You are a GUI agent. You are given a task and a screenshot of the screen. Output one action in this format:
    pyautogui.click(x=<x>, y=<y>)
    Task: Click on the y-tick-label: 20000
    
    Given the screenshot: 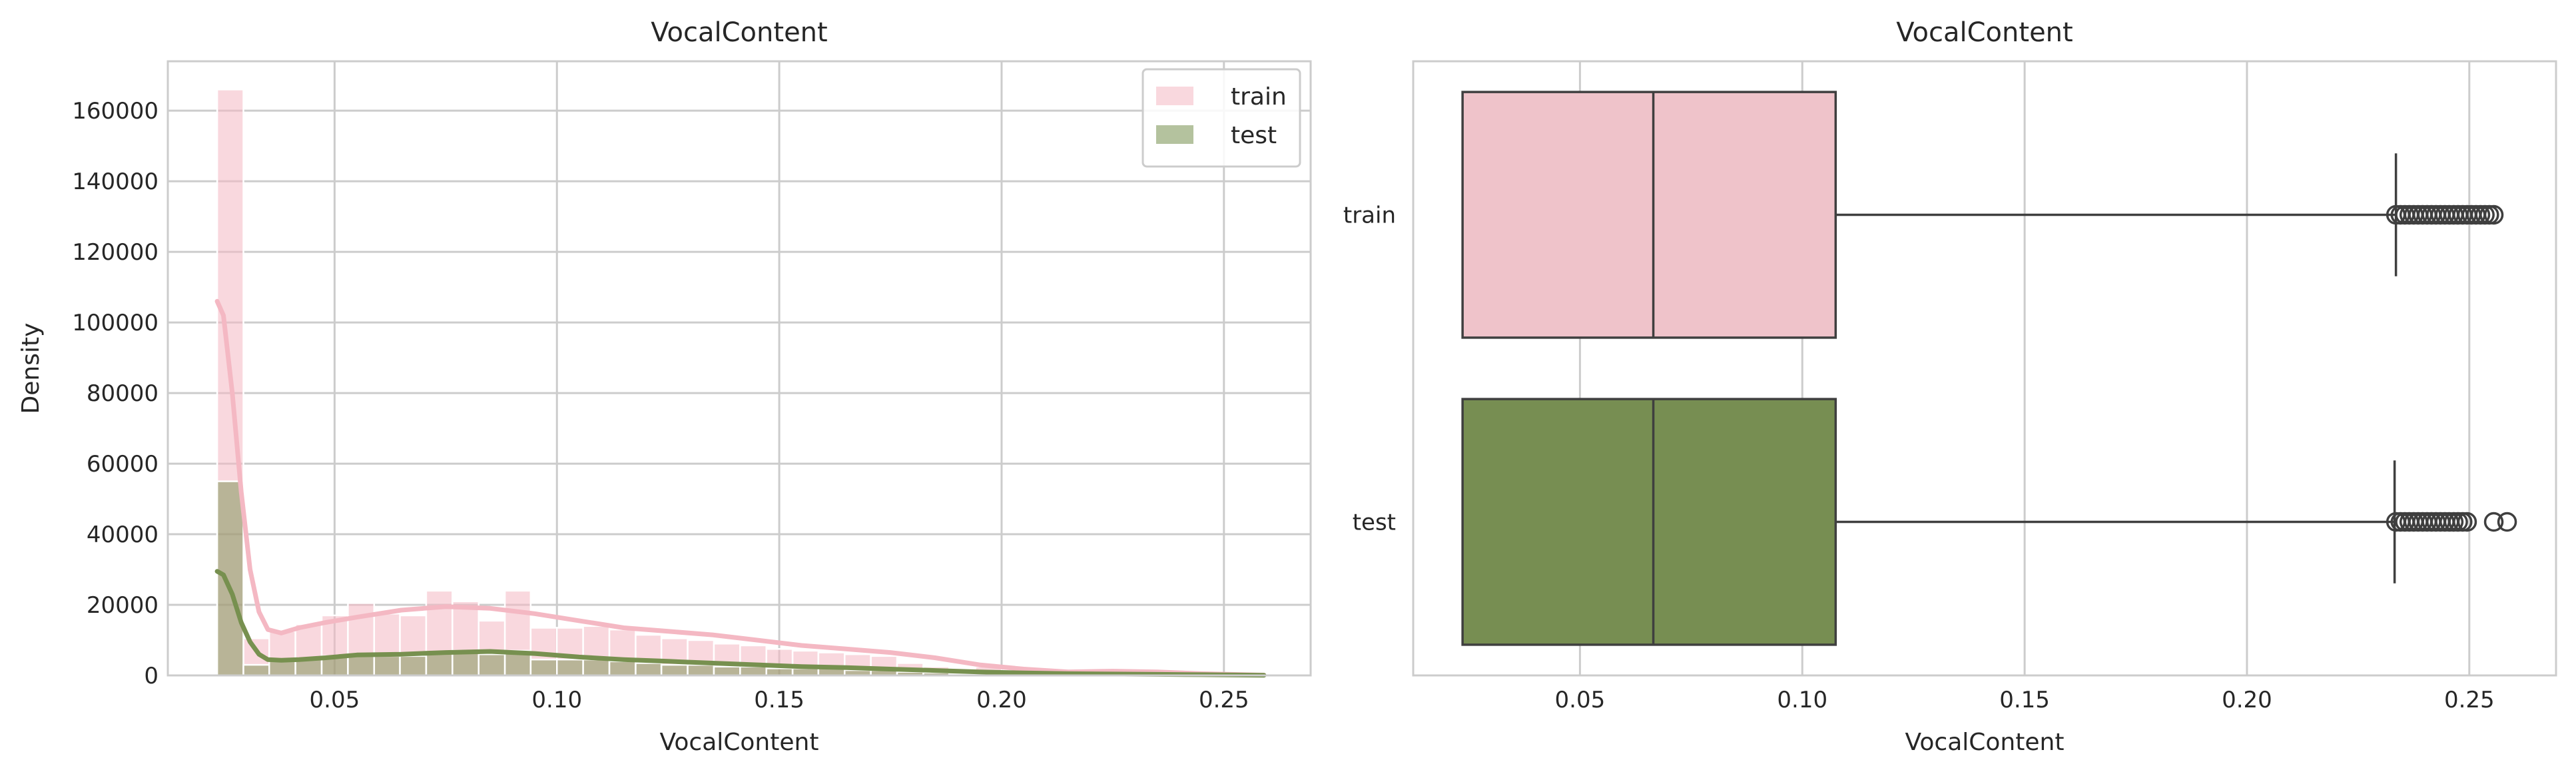 What is the action you would take?
    pyautogui.click(x=123, y=606)
    